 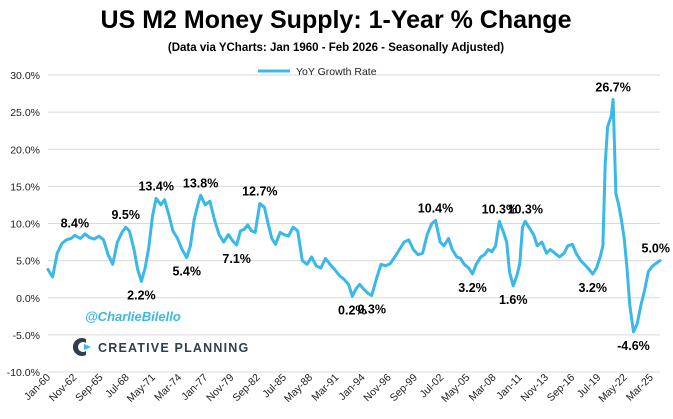 What do you see at coordinates (141, 295) in the screenshot?
I see `data-label: 2.2%` at bounding box center [141, 295].